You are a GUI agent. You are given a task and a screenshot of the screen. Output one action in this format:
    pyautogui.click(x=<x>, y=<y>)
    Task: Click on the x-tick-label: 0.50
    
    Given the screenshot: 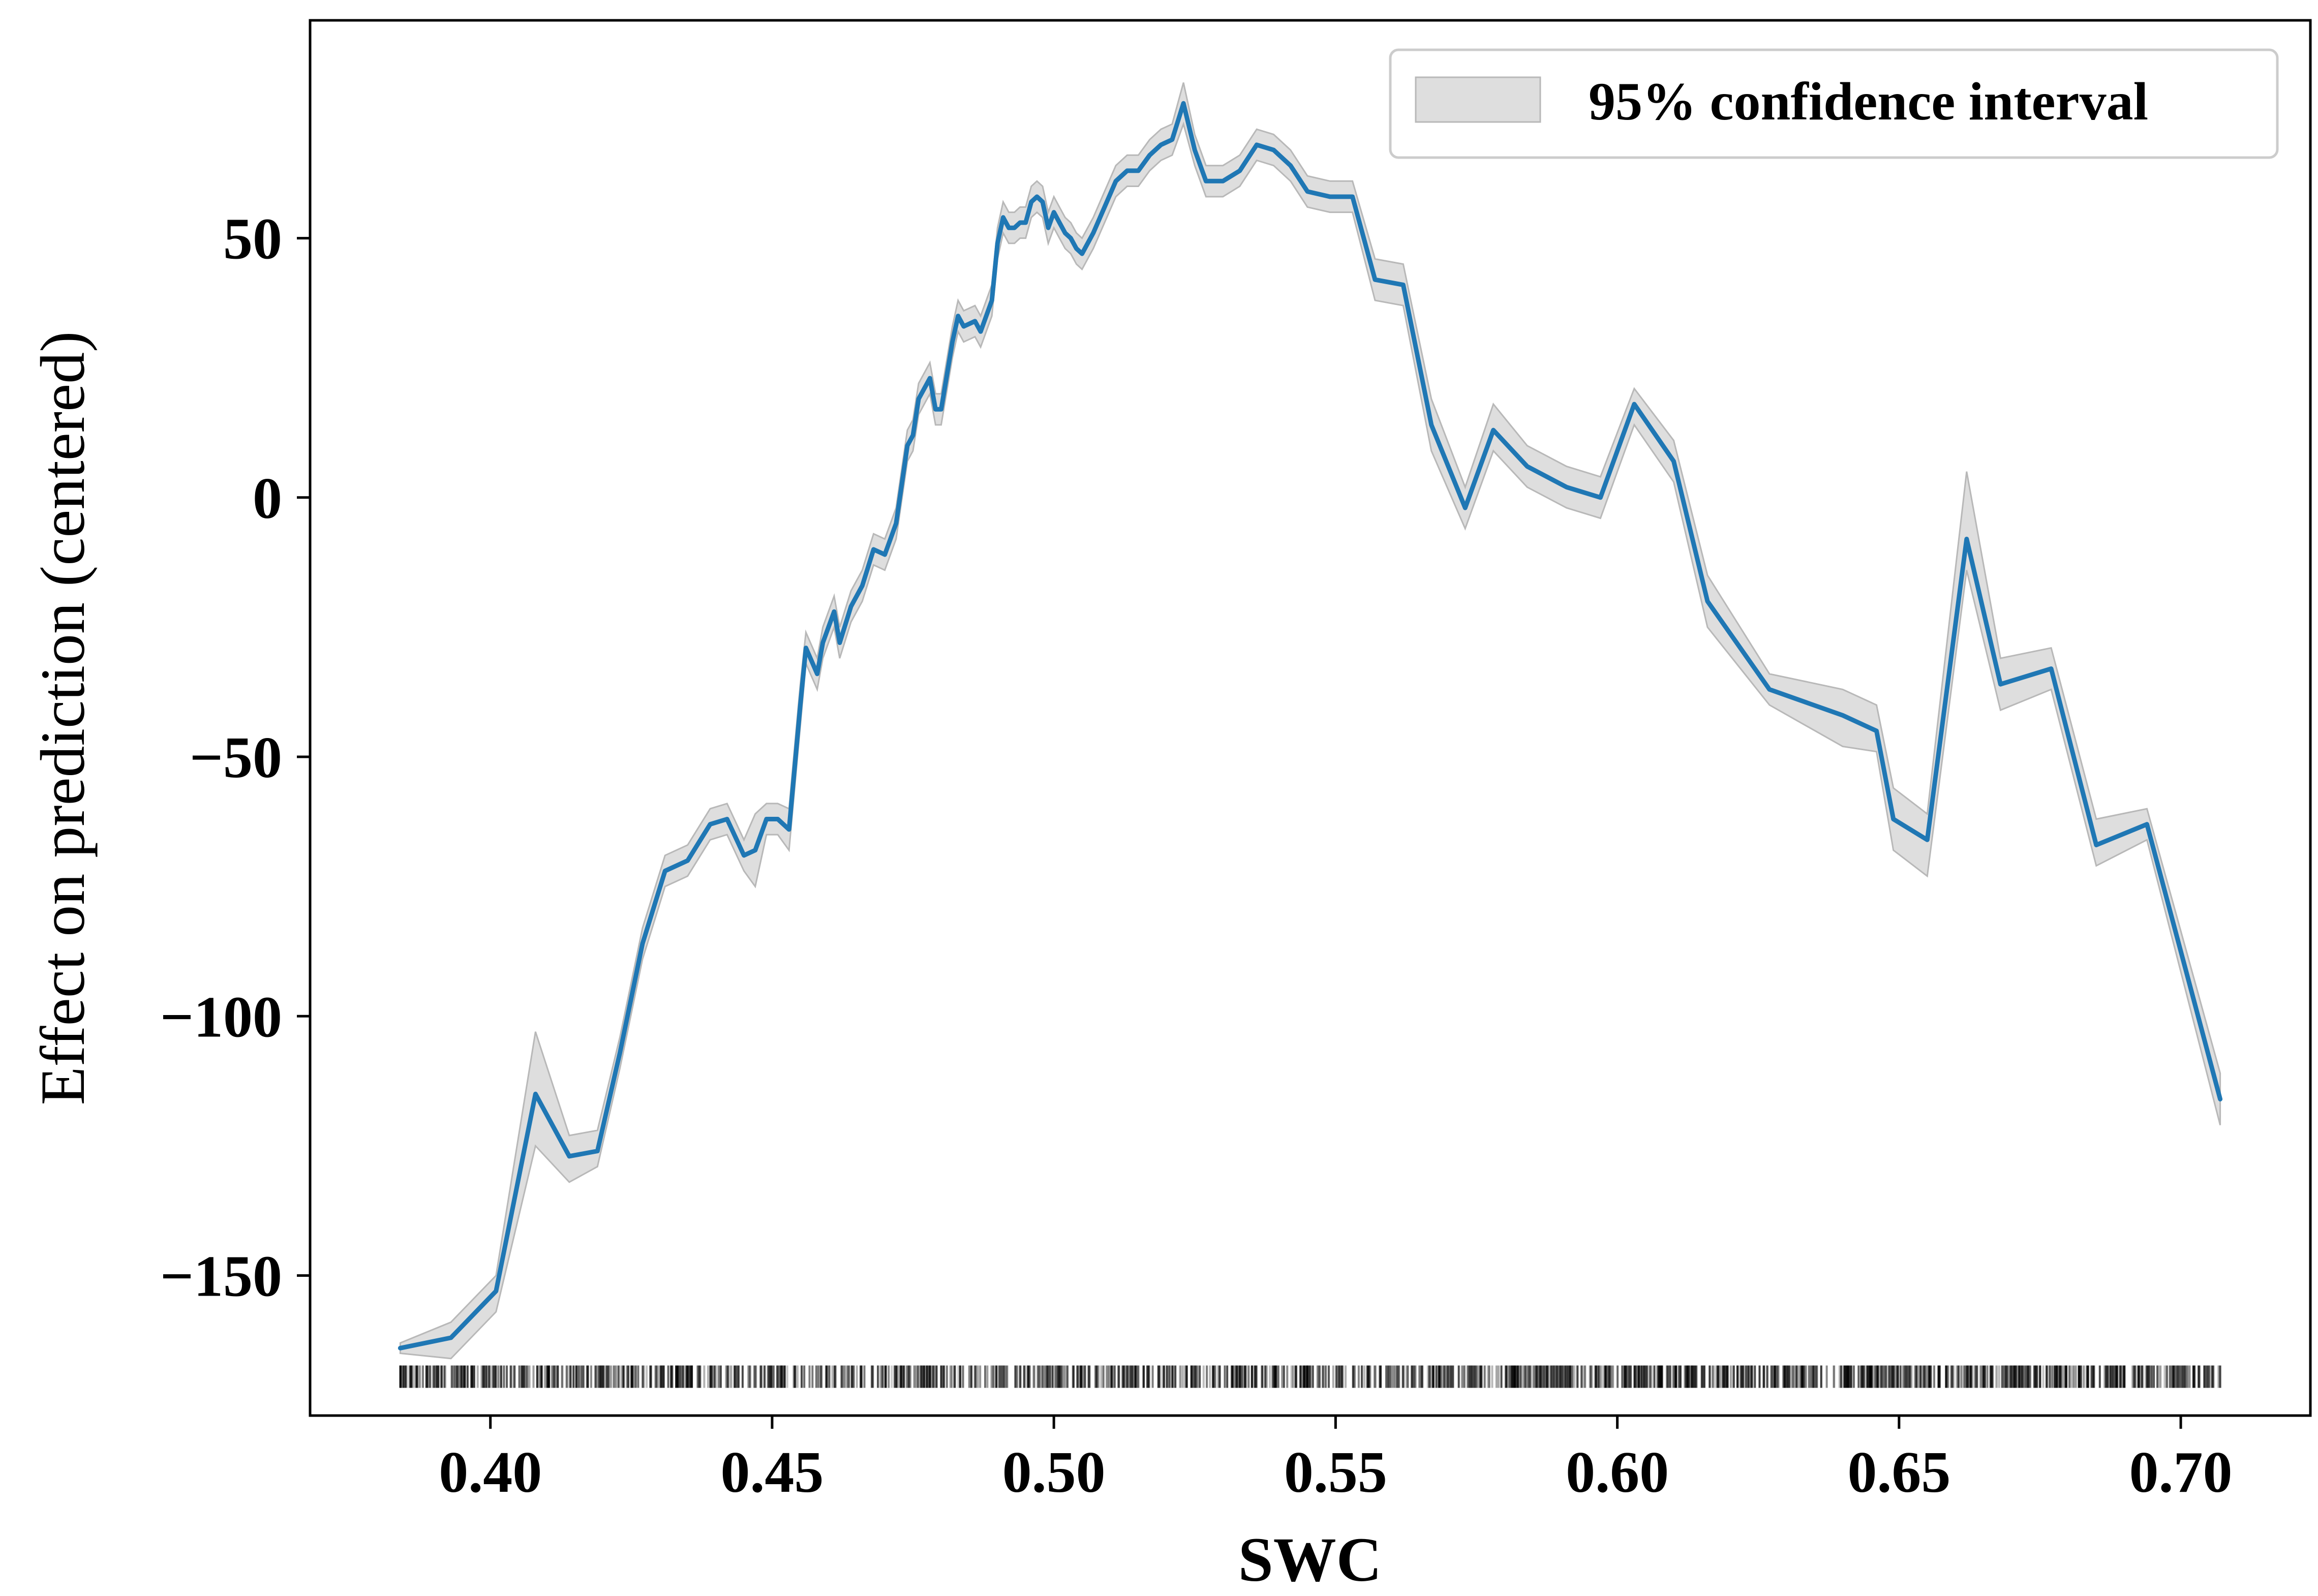 What is the action you would take?
    pyautogui.click(x=1054, y=1472)
    